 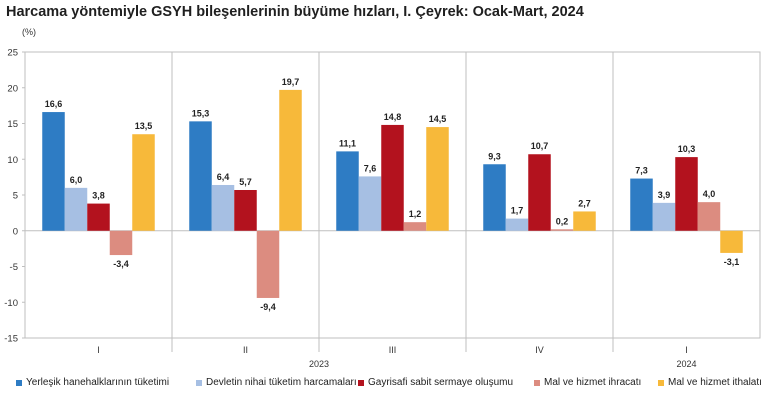 What do you see at coordinates (12, 124) in the screenshot?
I see `y-tick-label: 15` at bounding box center [12, 124].